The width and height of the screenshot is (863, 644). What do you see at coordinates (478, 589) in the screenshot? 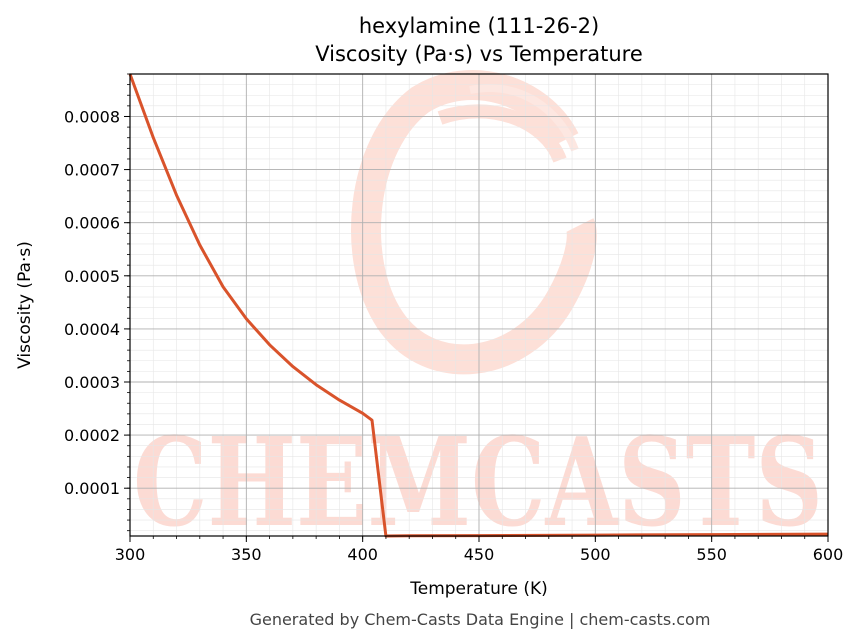
I see `x-axis-label: Temperature (K)` at bounding box center [478, 589].